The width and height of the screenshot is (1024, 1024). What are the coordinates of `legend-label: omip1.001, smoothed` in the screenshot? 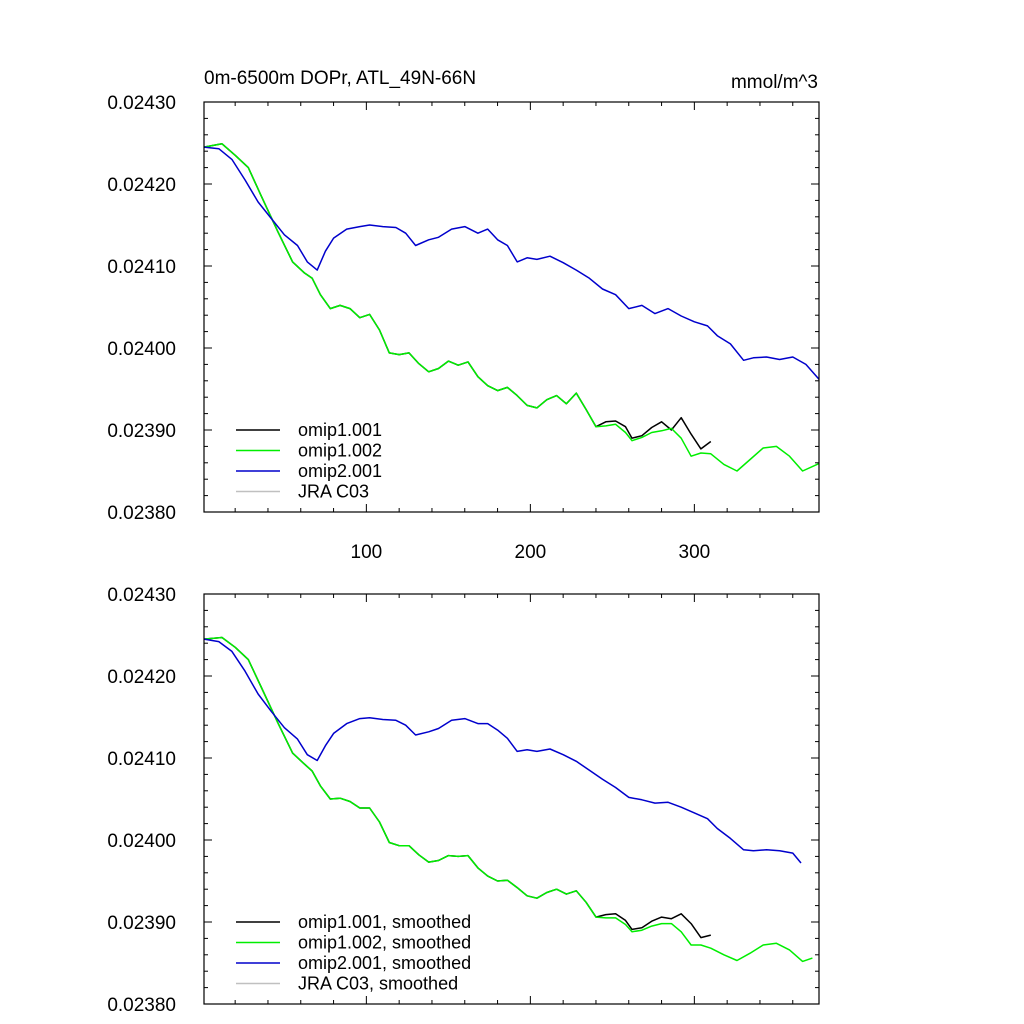 It's located at (384, 922).